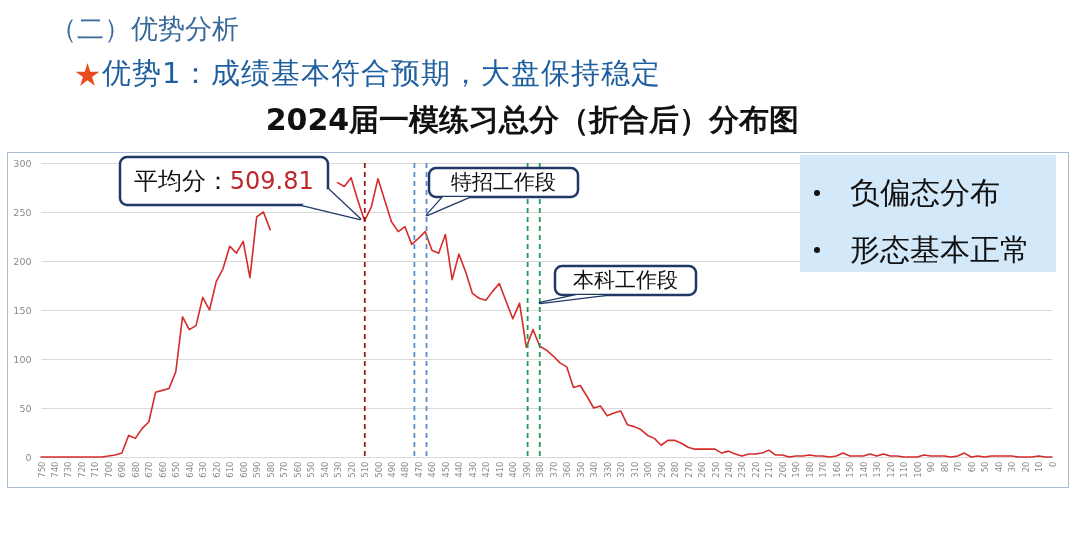  I want to click on x-tick-label: 580, so click(270, 469).